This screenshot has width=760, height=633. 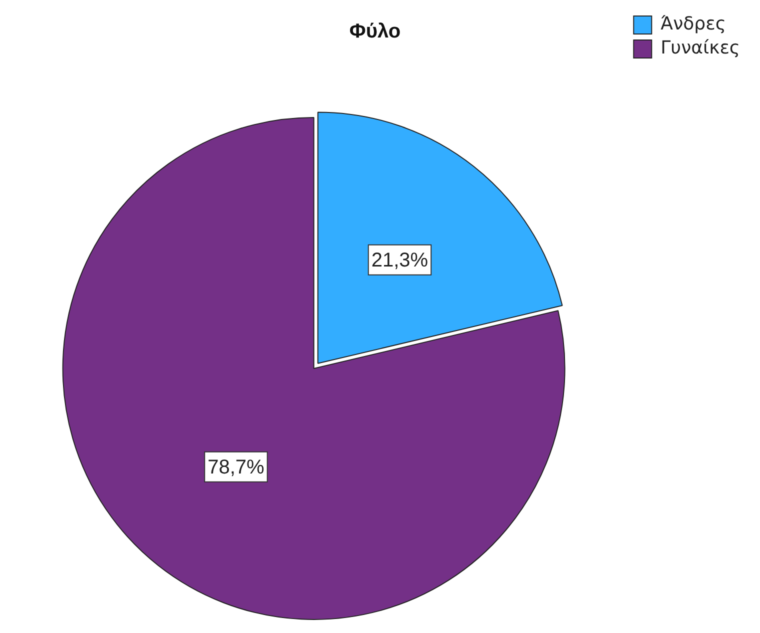 I want to click on data-label: 78,7%, so click(x=236, y=467).